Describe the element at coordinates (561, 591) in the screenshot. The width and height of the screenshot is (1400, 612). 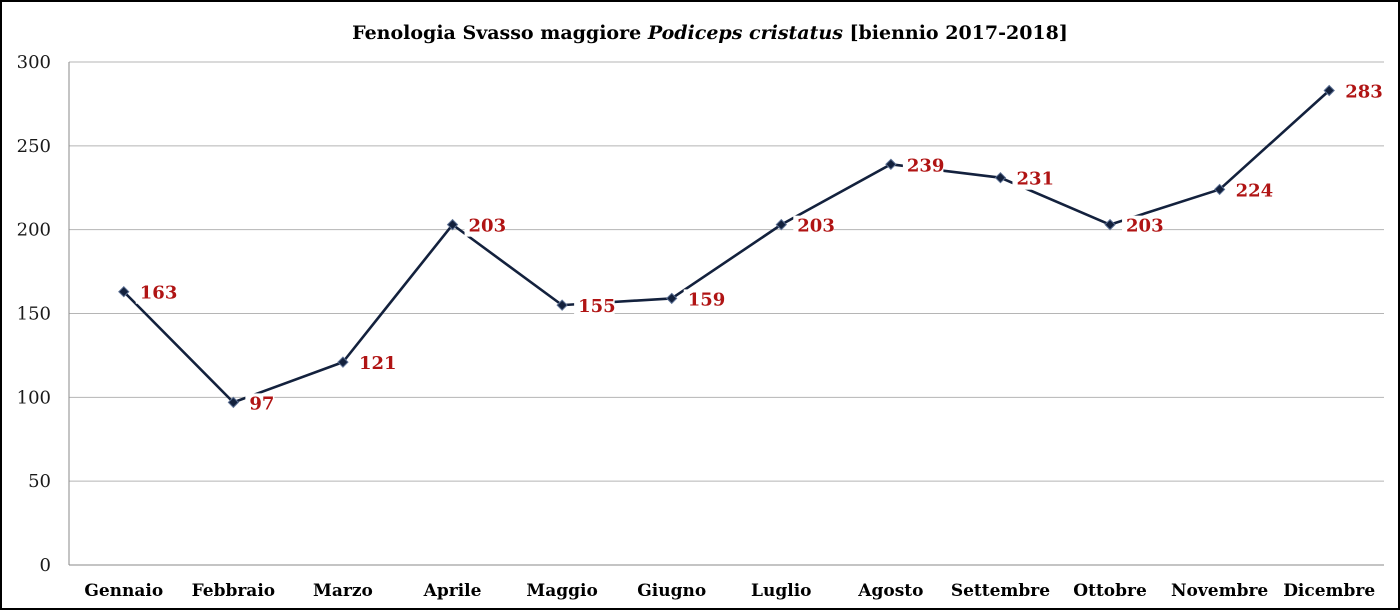
I see `x-tick-label: Maggio` at that location.